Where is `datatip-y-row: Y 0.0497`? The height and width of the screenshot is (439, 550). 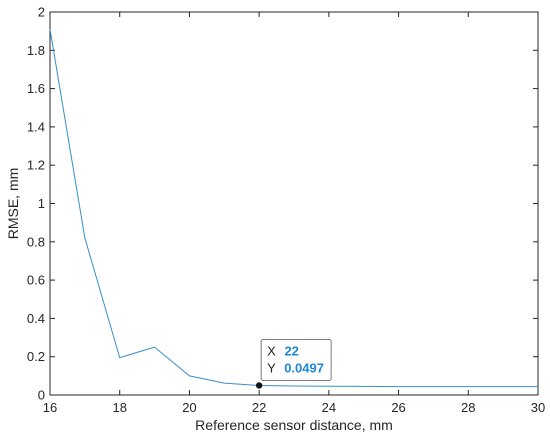
datatip-y-row: Y 0.0497 is located at coordinates (295, 367).